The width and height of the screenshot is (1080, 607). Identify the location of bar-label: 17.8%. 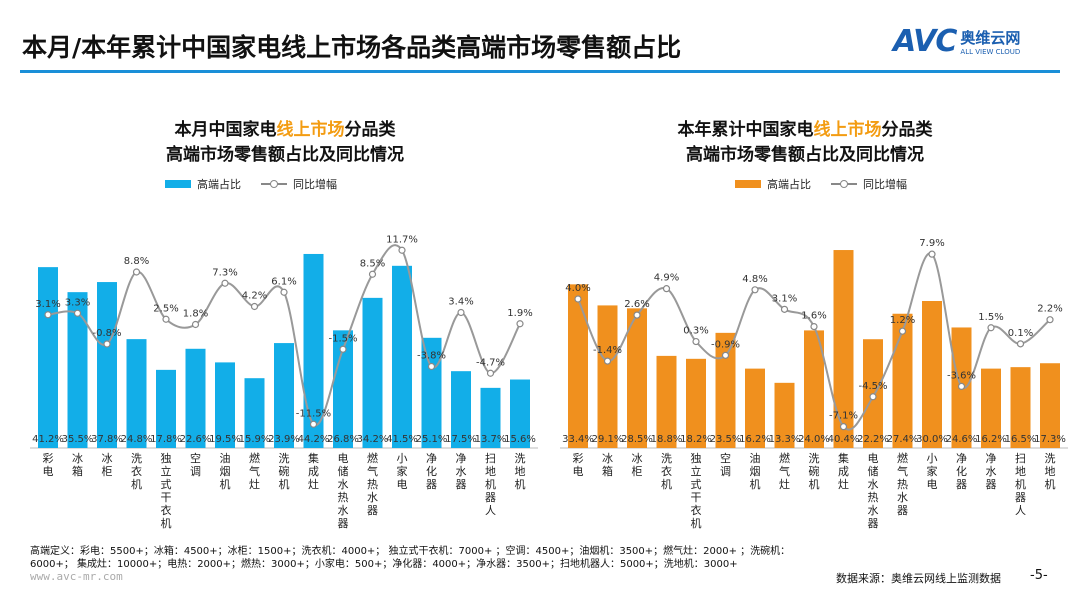
(166, 439).